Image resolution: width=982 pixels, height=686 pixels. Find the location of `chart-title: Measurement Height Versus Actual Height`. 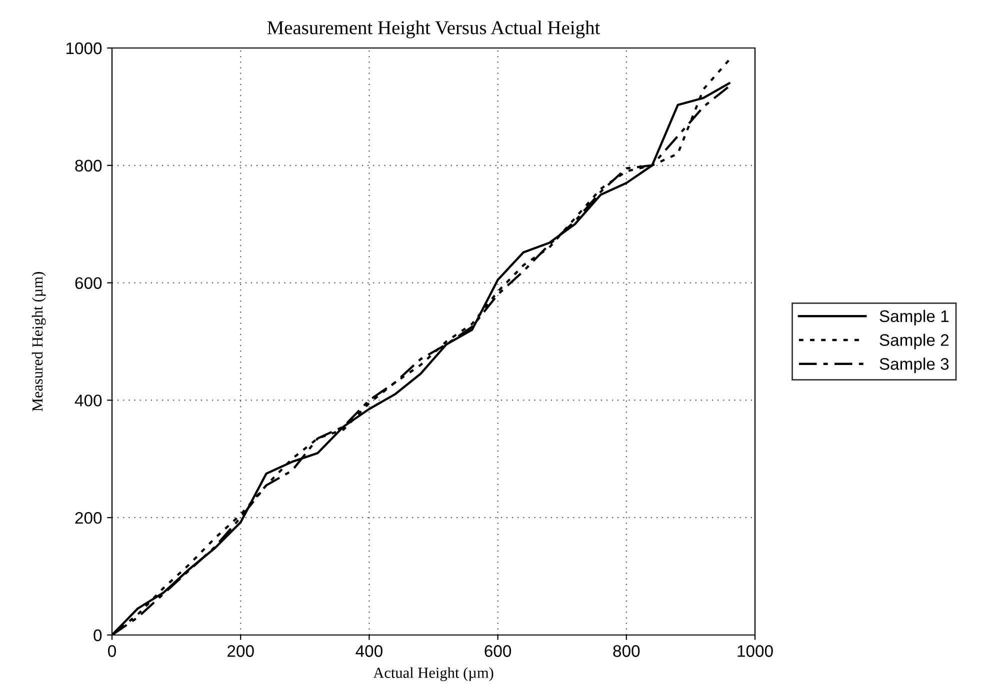

chart-title: Measurement Height Versus Actual Height is located at coordinates (433, 29).